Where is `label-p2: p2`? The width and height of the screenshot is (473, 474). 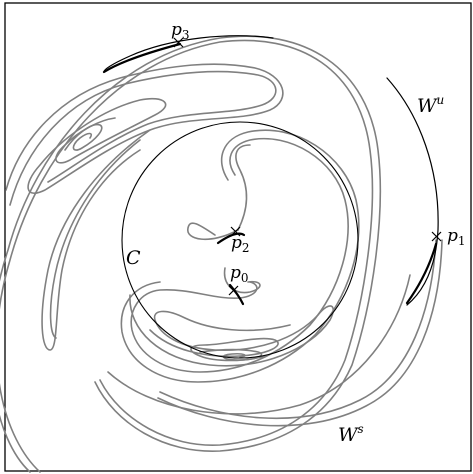
label-p2: p2 is located at coordinates (240, 244).